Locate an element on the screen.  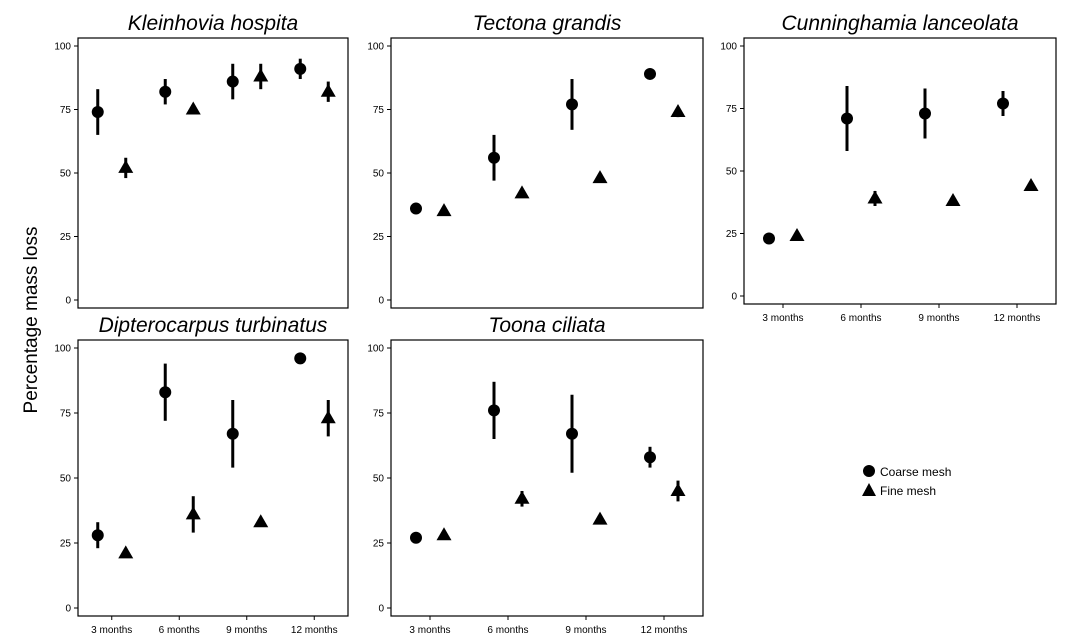
panel-title: Cunninghamia lanceolata is located at coordinates (900, 23).